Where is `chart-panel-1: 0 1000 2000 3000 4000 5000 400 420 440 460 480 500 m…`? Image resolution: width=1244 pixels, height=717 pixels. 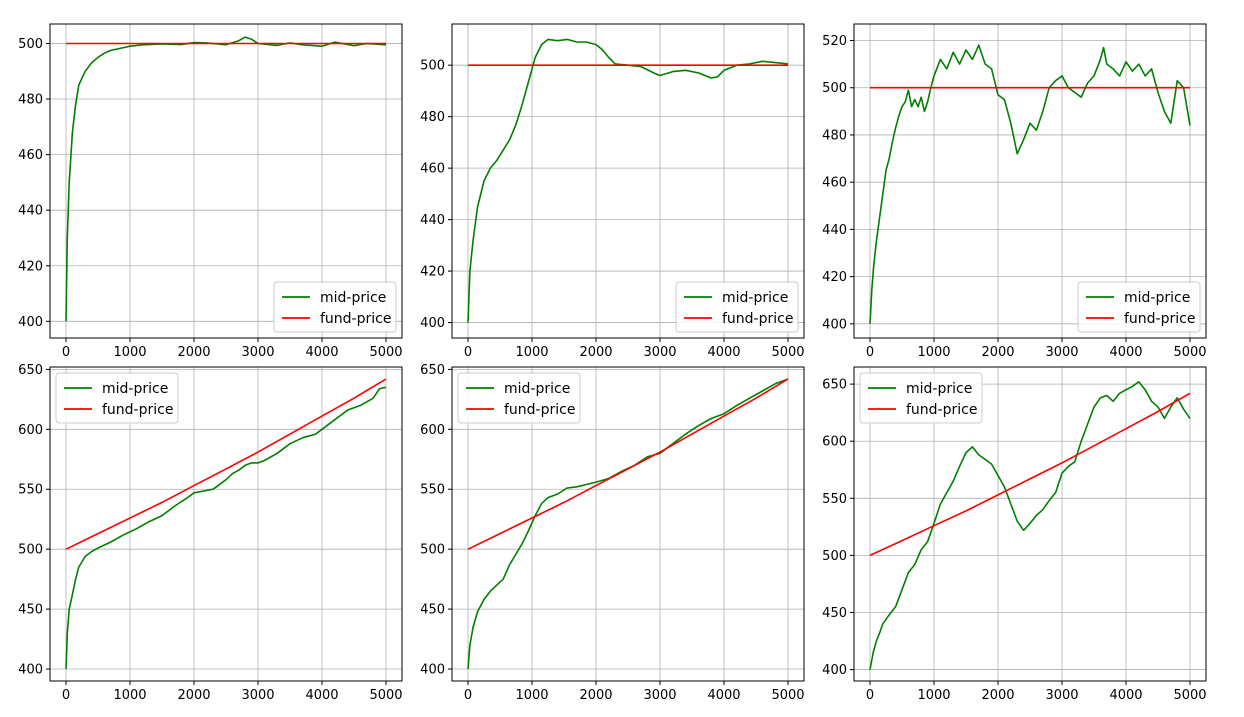
chart-panel-1: 0 1000 2000 3000 4000 5000 400 420 440 460 480 500 m… is located at coordinates (210, 191).